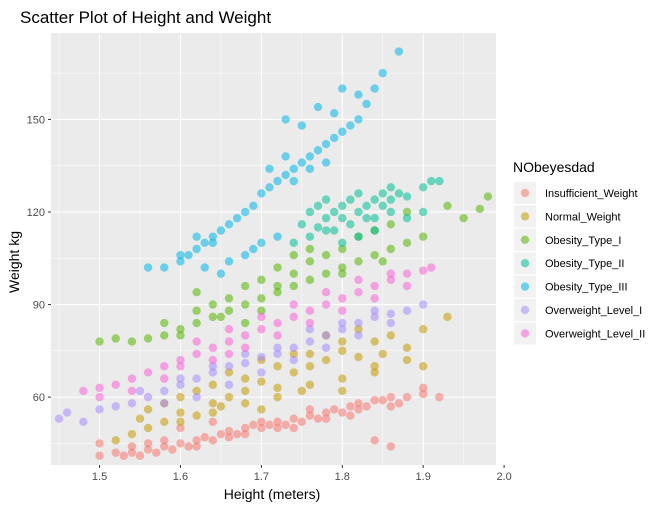 The height and width of the screenshot is (511, 669). What do you see at coordinates (302, 474) in the screenshot?
I see `x-axis: 1.5 1.6 1.7 1.8 1.9 2.0` at bounding box center [302, 474].